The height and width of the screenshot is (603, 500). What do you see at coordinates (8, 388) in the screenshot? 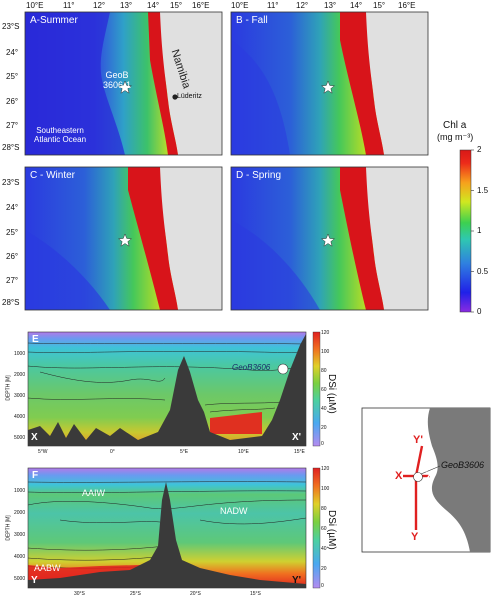
I see `section-e-ylabel: DEPTH [M]` at bounding box center [8, 388].